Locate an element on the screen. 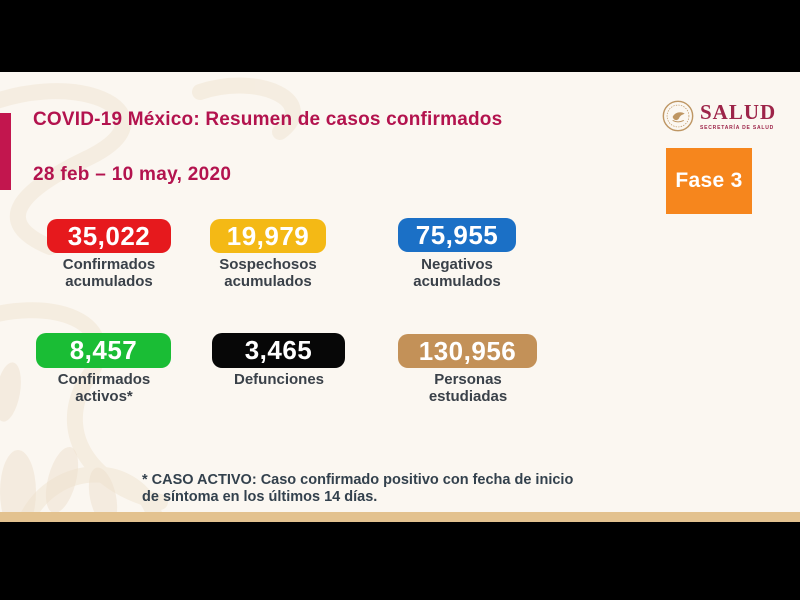 This screenshot has width=800, height=600. phase-badge: Fase 3 is located at coordinates (709, 181).